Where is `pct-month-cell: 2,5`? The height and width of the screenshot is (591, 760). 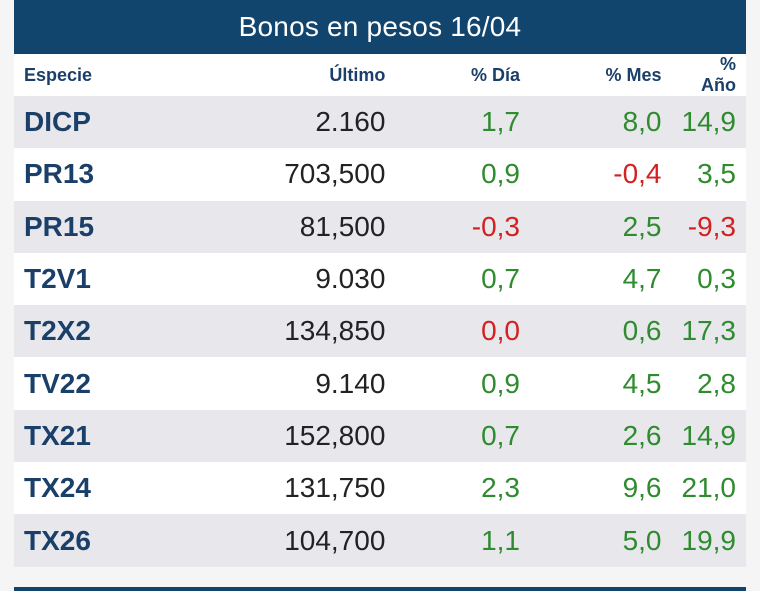
pct-month-cell: 2,5 is located at coordinates (642, 226).